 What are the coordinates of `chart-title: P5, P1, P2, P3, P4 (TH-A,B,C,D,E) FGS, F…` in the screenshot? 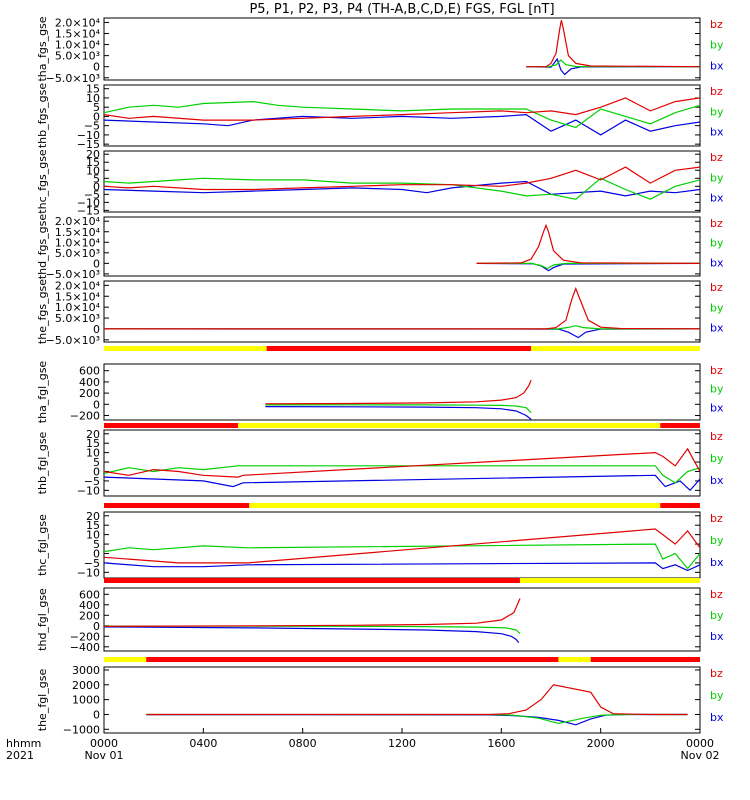 It's located at (401, 9).